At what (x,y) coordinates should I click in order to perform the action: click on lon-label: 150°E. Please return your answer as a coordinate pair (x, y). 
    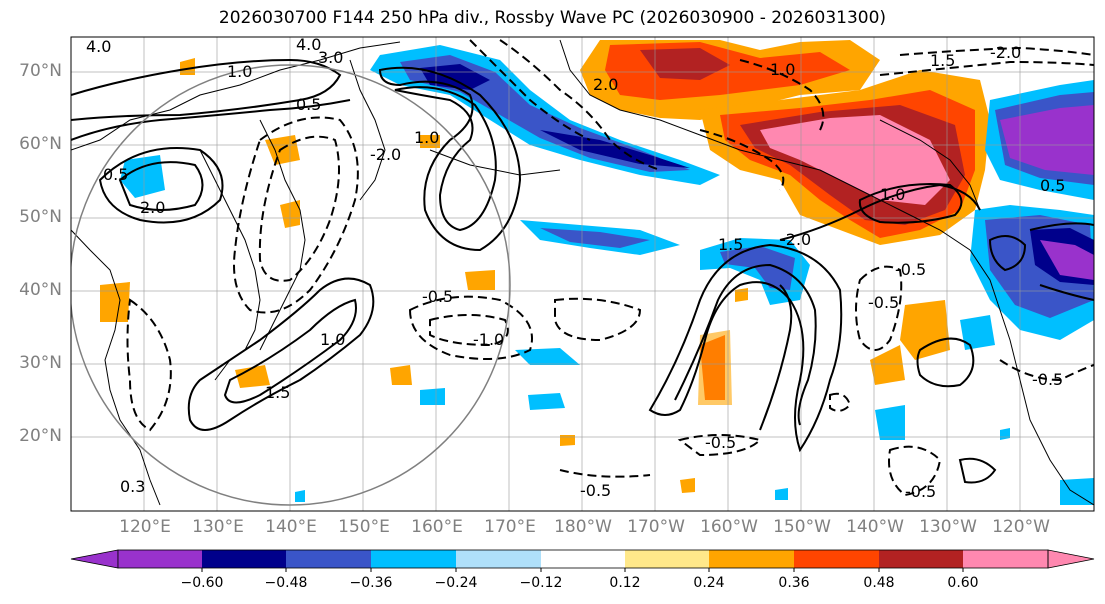
    Looking at the image, I should click on (364, 527).